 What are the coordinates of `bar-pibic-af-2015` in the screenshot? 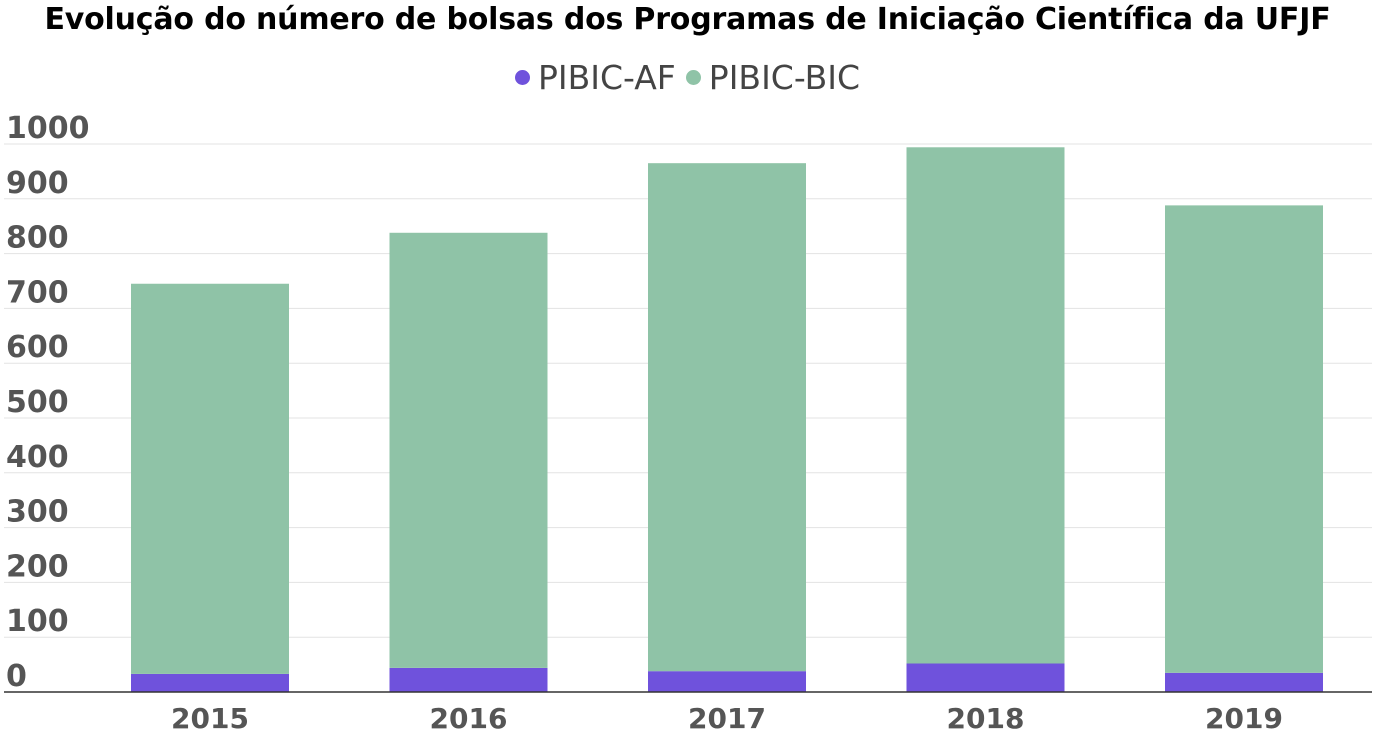 It's located at (210, 682).